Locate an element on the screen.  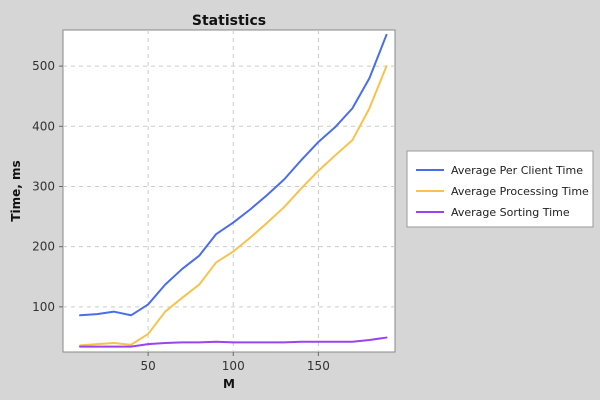
x-tick-label: 50 is located at coordinates (147, 366).